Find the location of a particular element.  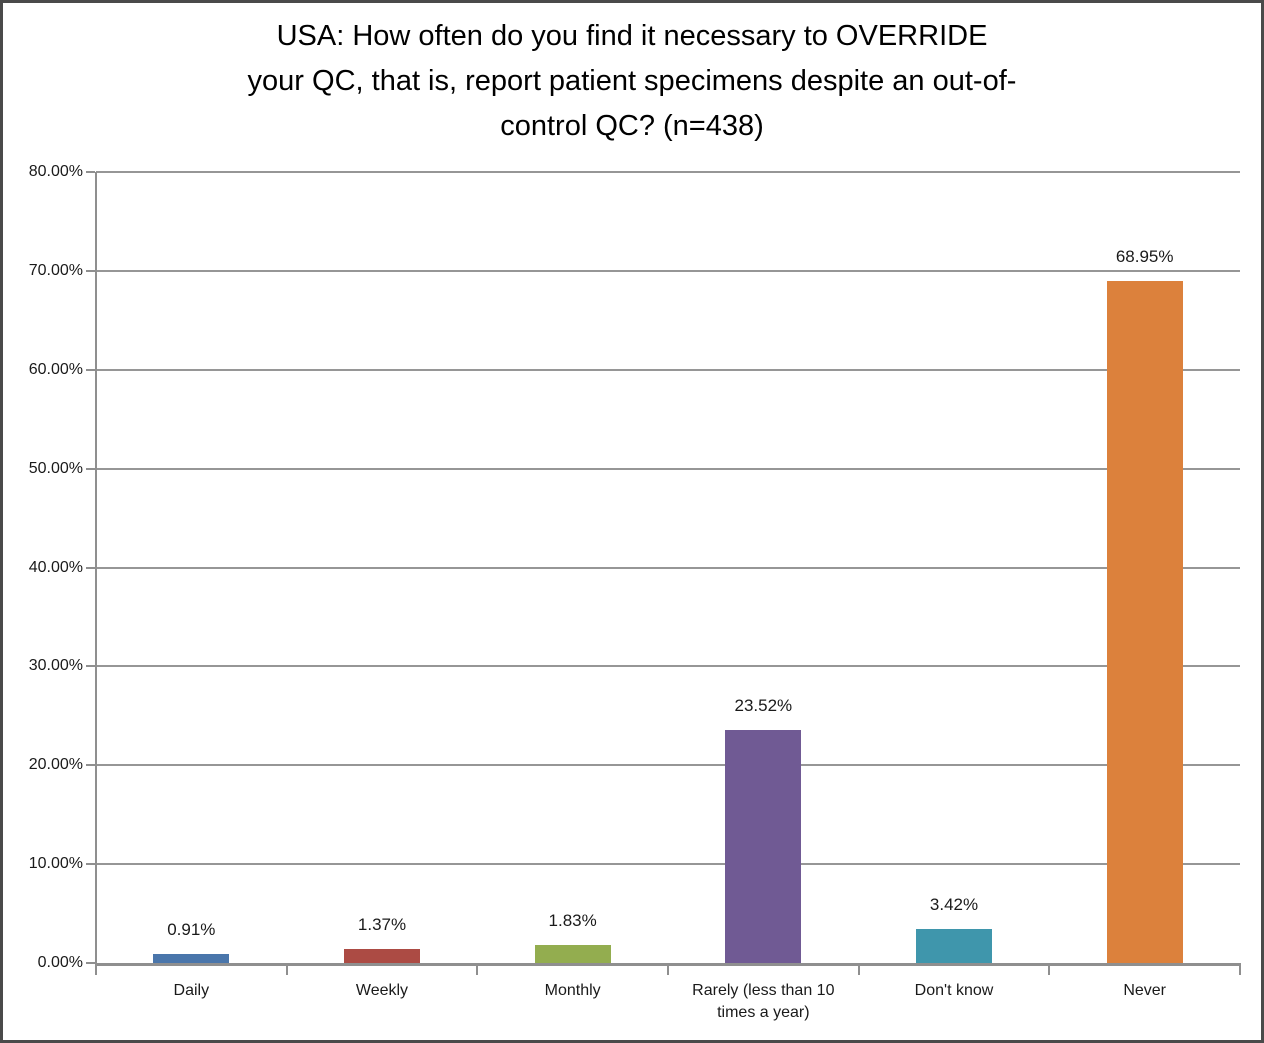

bar-monthly is located at coordinates (572, 953).